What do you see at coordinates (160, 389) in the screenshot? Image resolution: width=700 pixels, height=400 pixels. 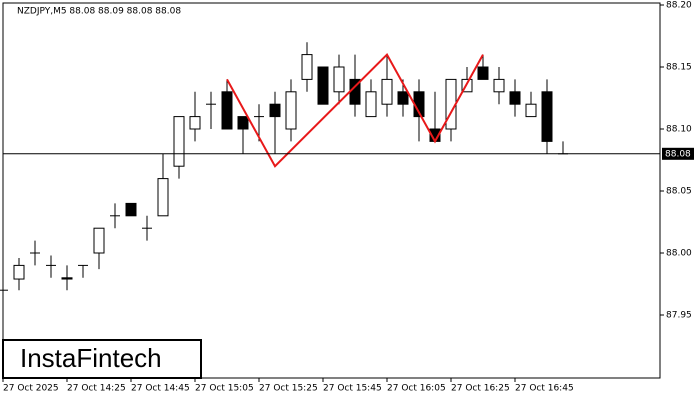 I see `x-tick-label: 27 Oct 14:45` at bounding box center [160, 389].